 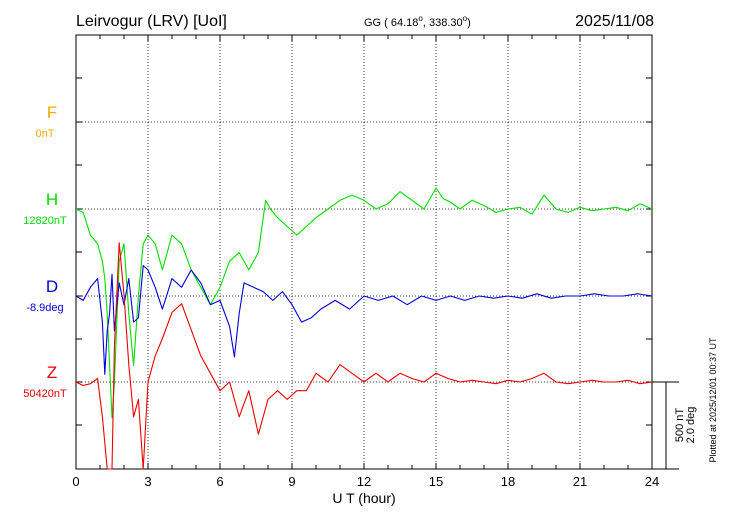 I want to click on x-tick-label: 18, so click(x=508, y=481).